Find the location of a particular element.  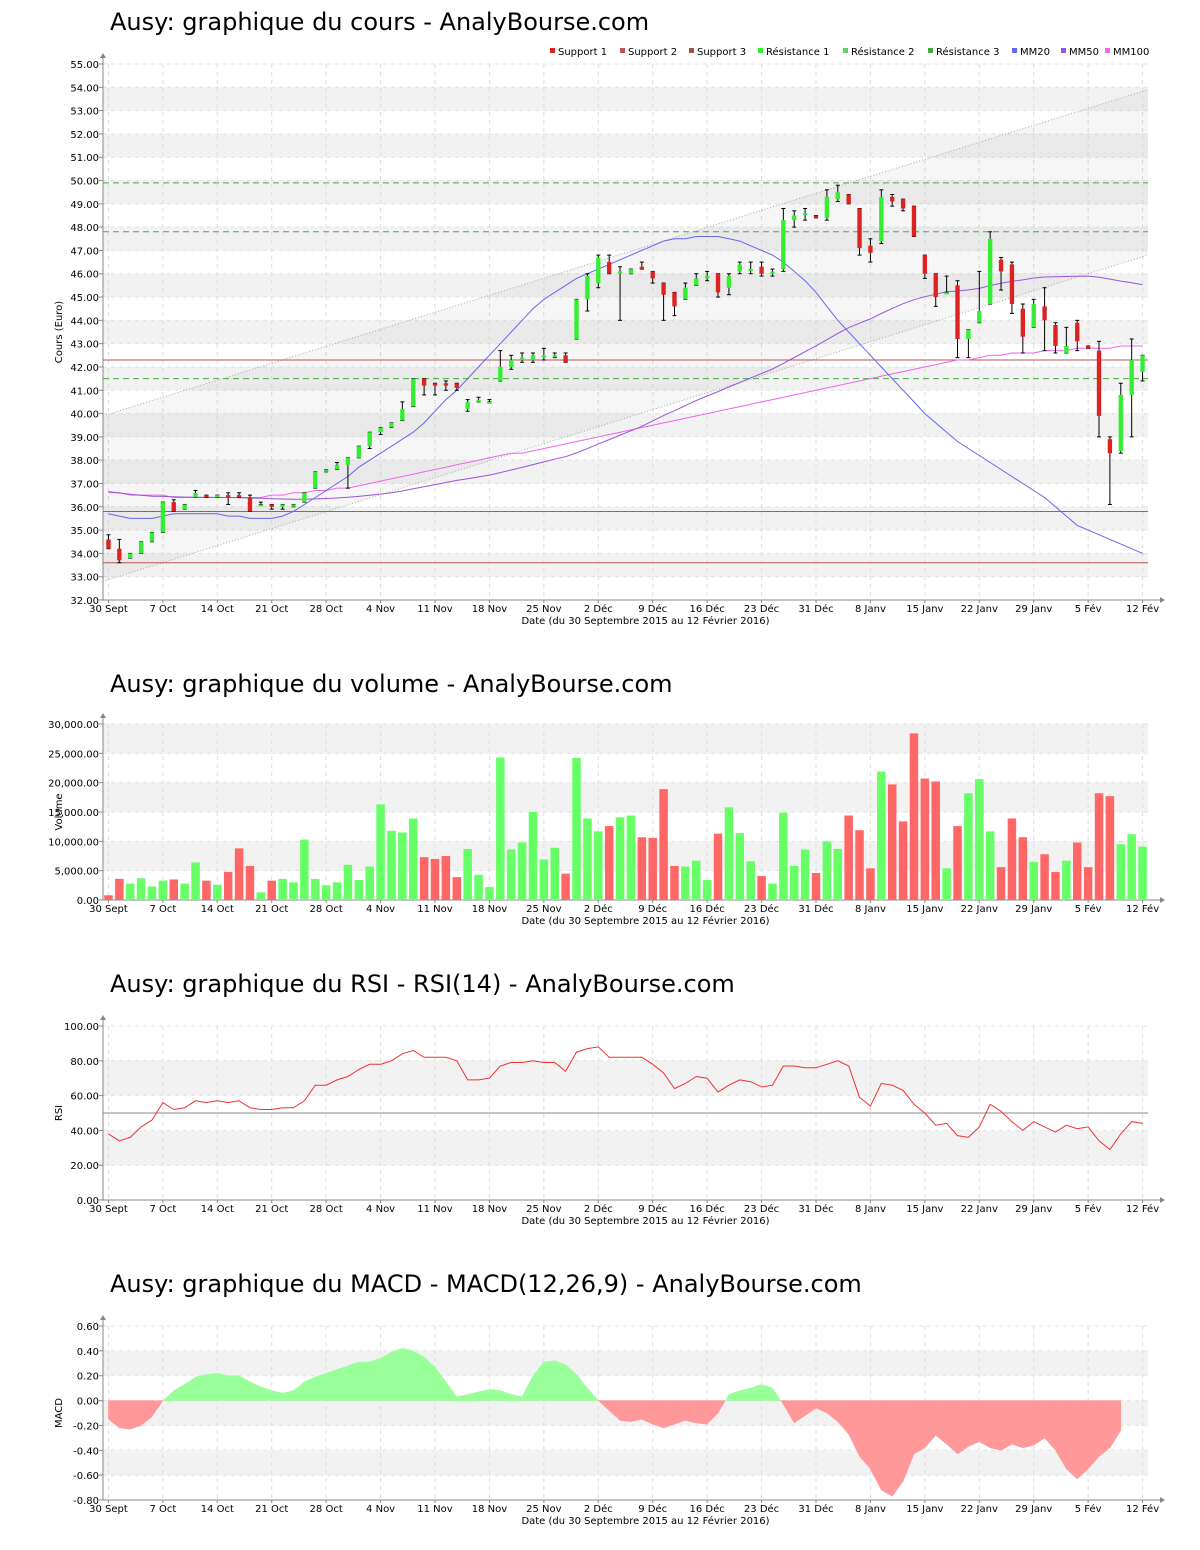

price-xtick-label: 18 Nov is located at coordinates (490, 609).